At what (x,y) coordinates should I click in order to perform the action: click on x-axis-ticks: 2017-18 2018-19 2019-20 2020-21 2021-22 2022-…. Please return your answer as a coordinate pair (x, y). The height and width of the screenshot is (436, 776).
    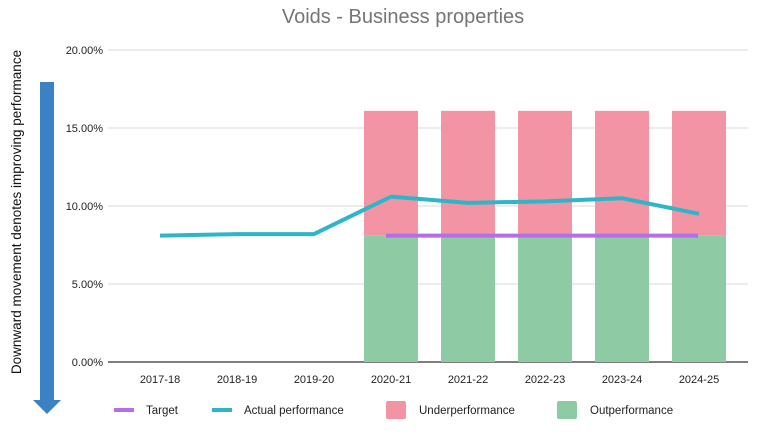
    Looking at the image, I should click on (429, 380).